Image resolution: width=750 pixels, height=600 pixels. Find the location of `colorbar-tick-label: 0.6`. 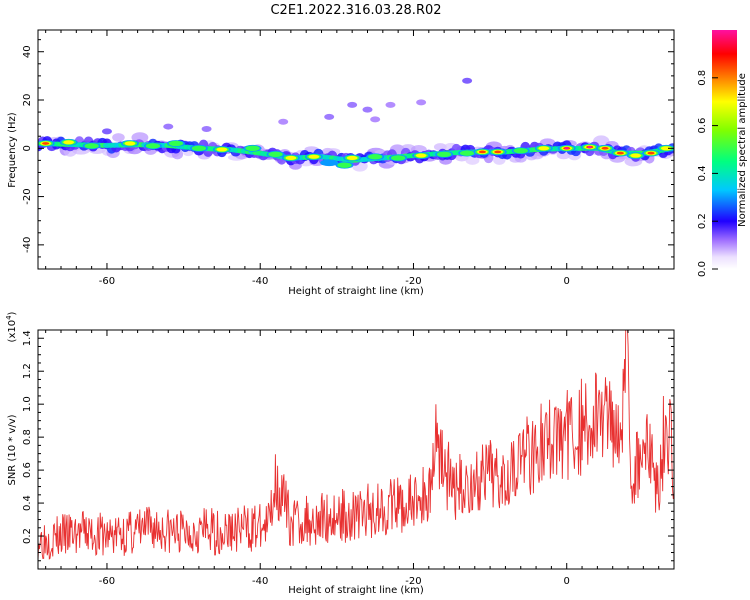

colorbar-tick-label: 0.6 is located at coordinates (702, 126).